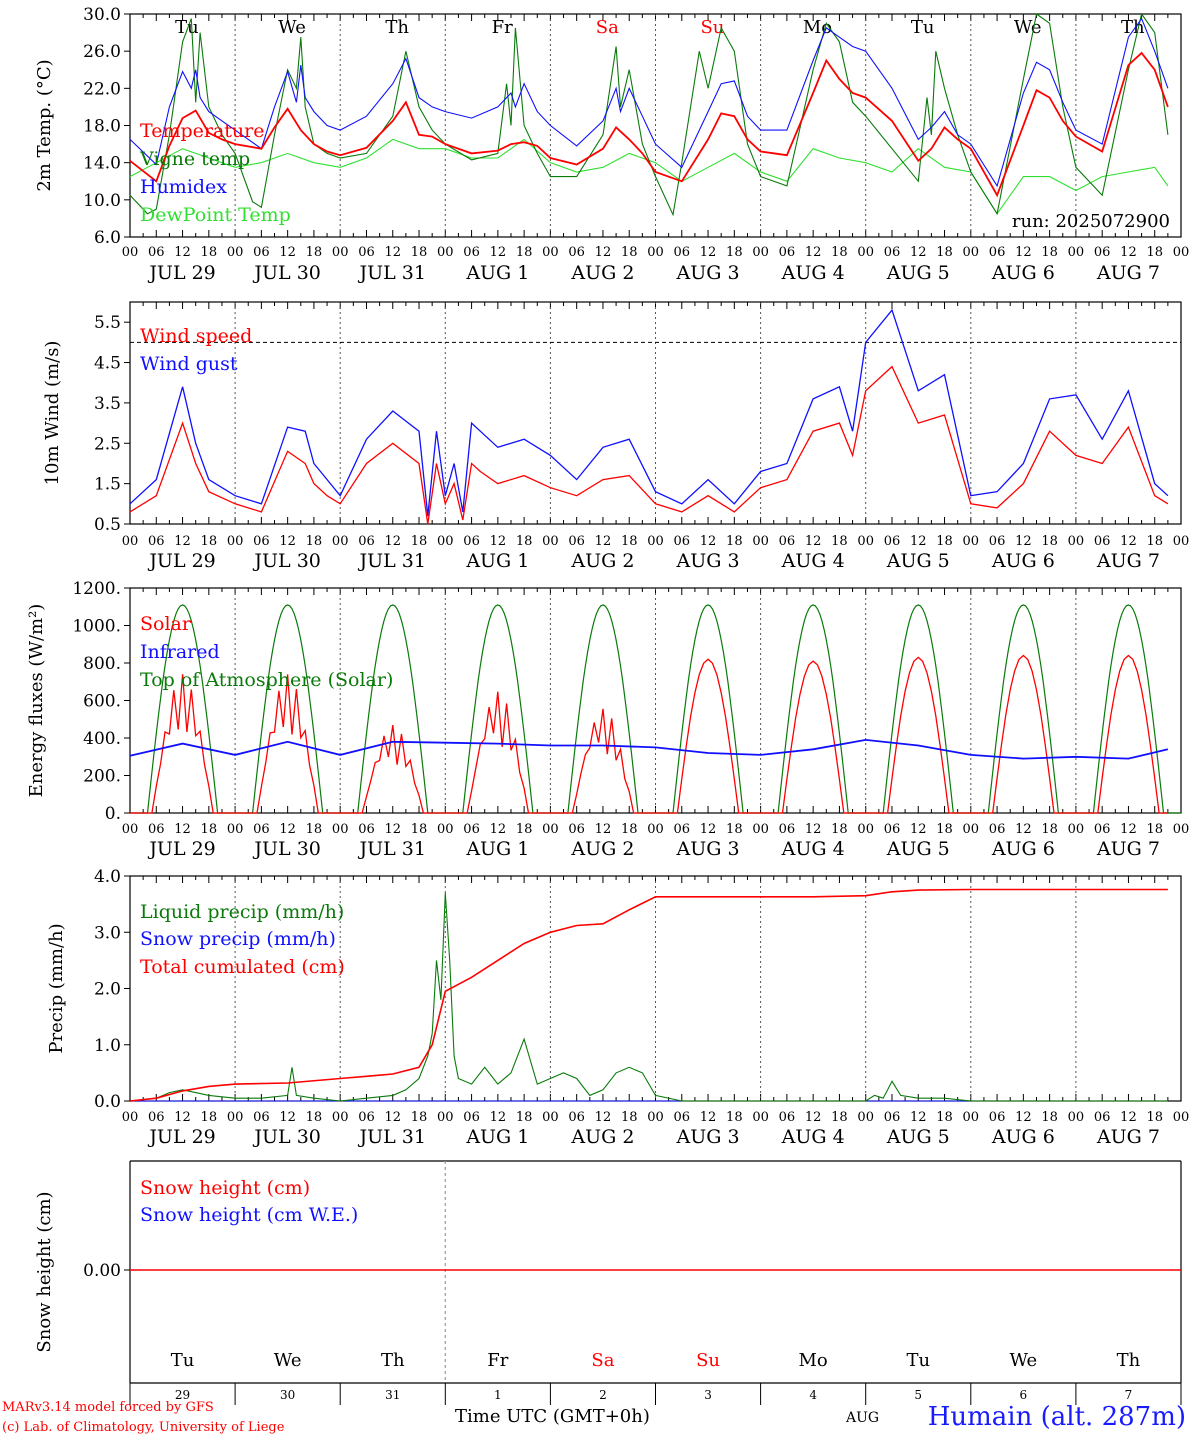 This screenshot has width=1194, height=1440. I want to click on y-tick-label: 1000., so click(96, 627).